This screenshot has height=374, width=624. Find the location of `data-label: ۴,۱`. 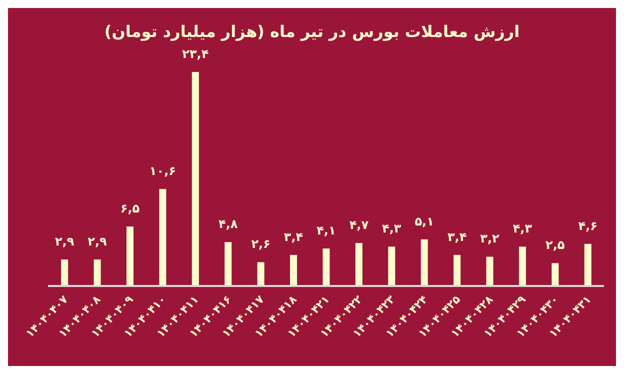

data-label: ۴,۱ is located at coordinates (326, 231).